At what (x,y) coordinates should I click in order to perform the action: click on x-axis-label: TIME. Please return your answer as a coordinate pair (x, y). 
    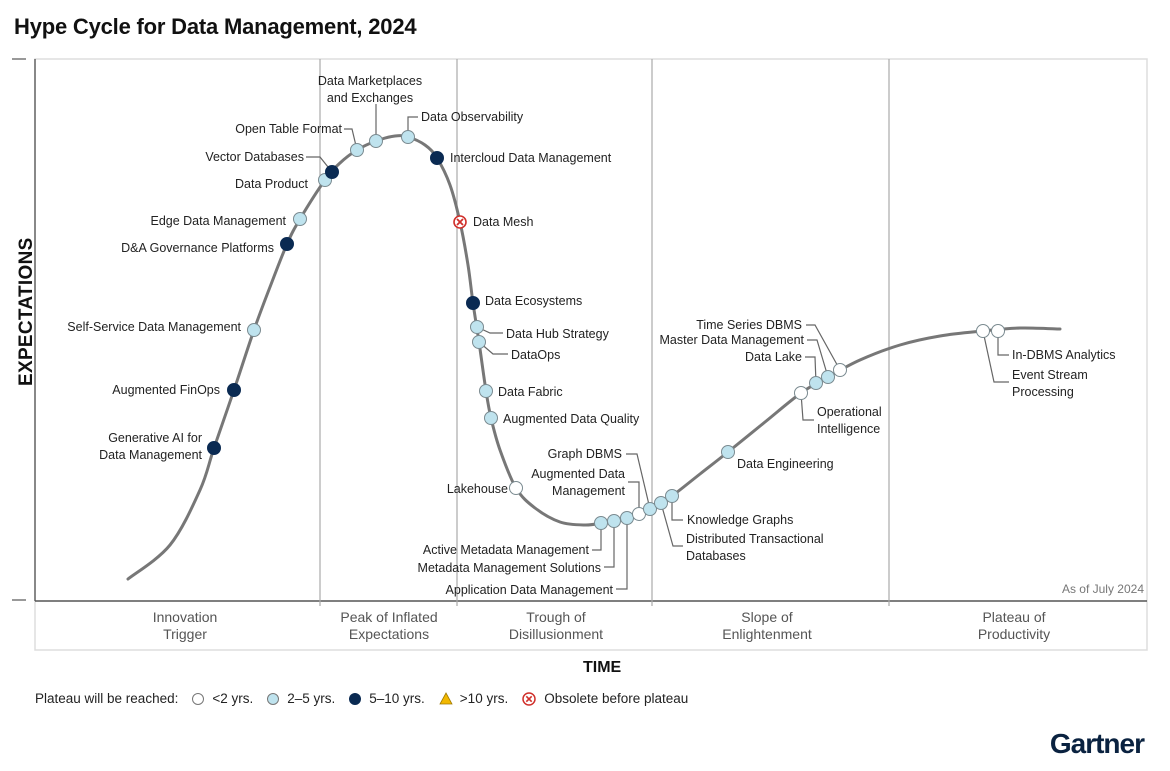
    Looking at the image, I should click on (602, 667).